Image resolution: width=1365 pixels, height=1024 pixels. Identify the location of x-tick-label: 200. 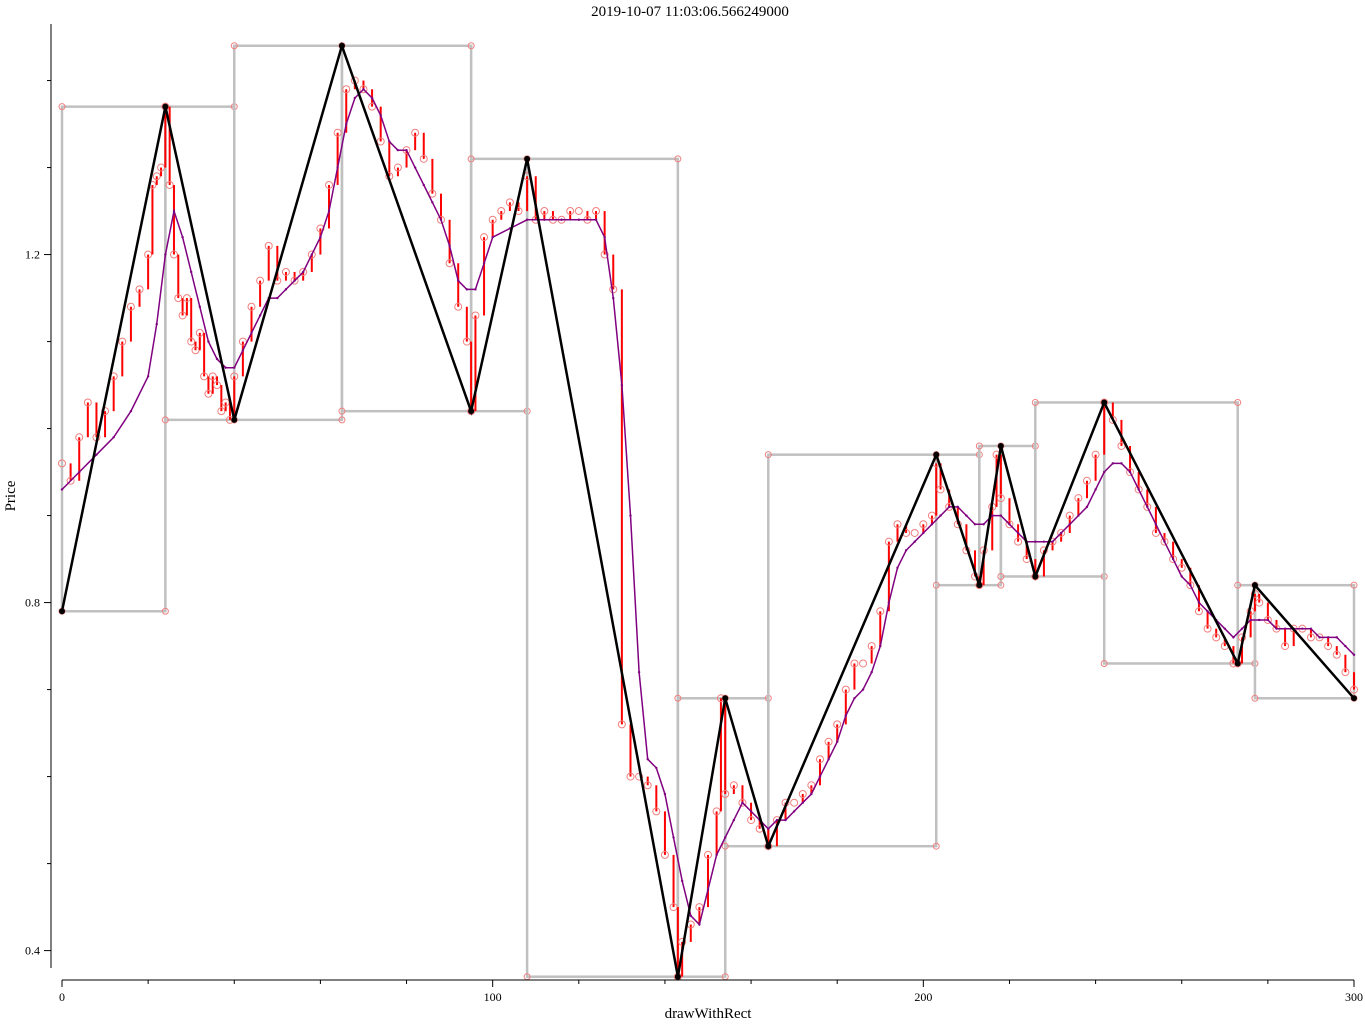
(923, 997).